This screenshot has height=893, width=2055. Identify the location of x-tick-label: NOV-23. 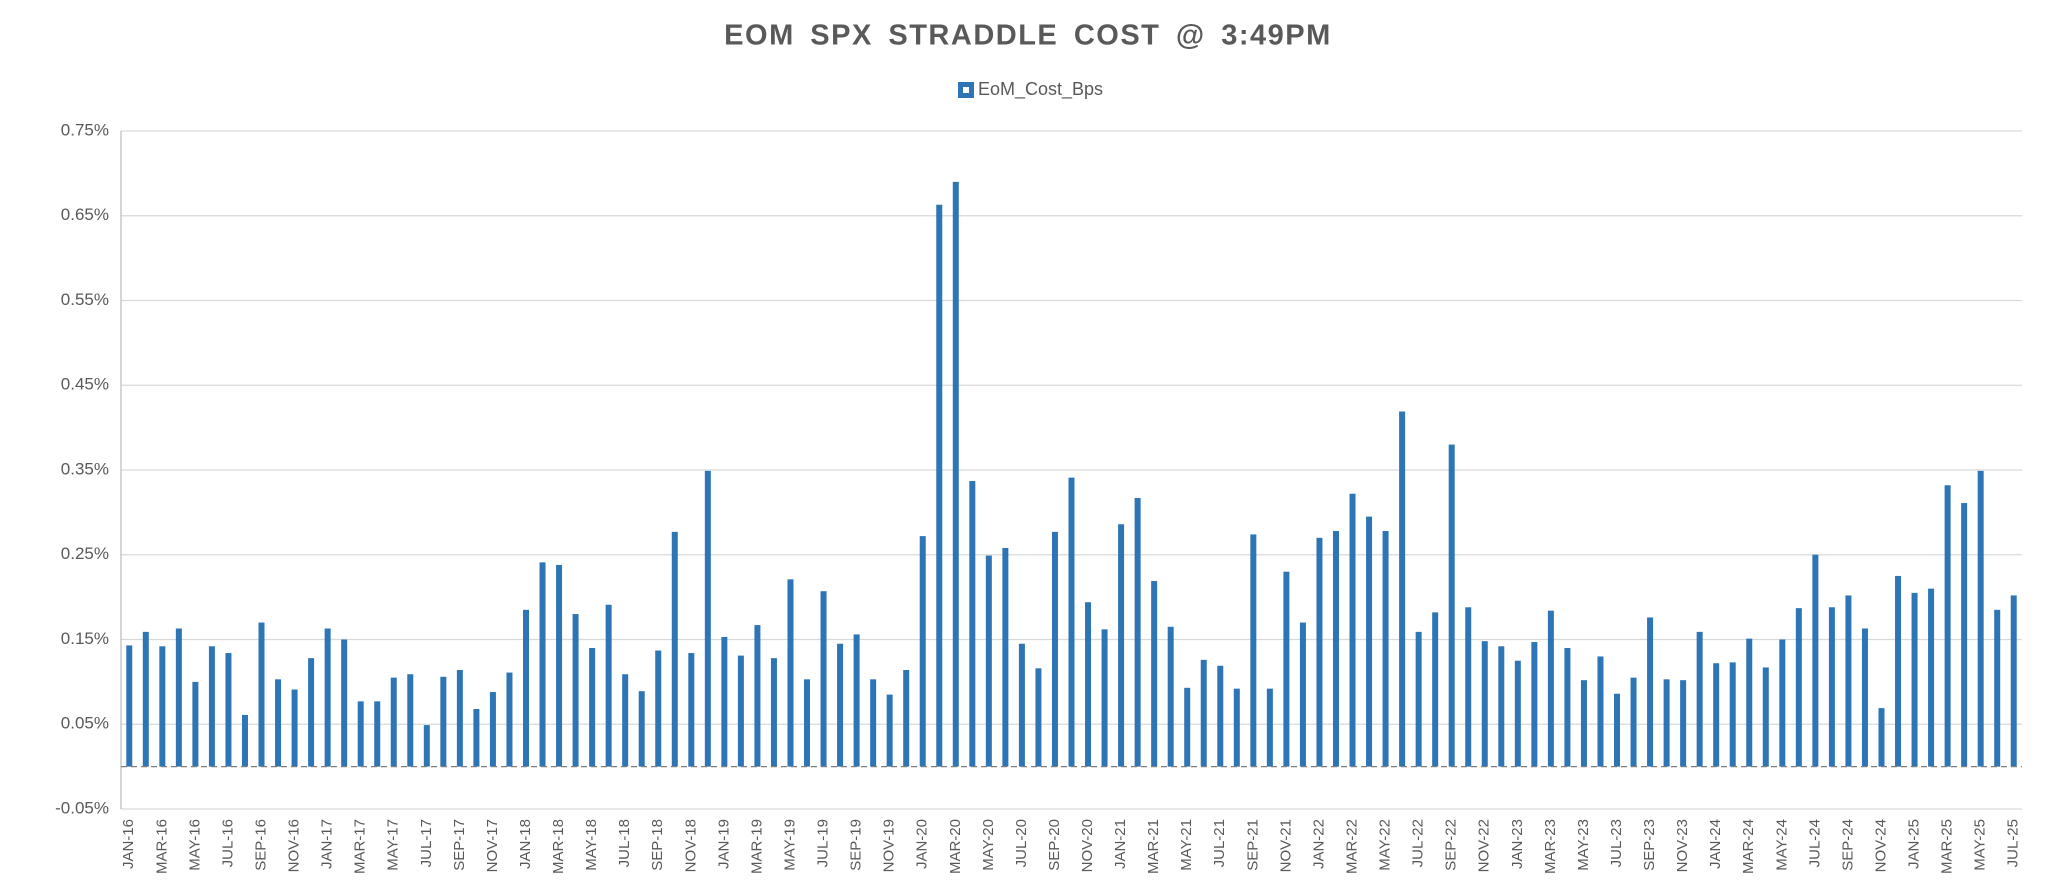
(1682, 845).